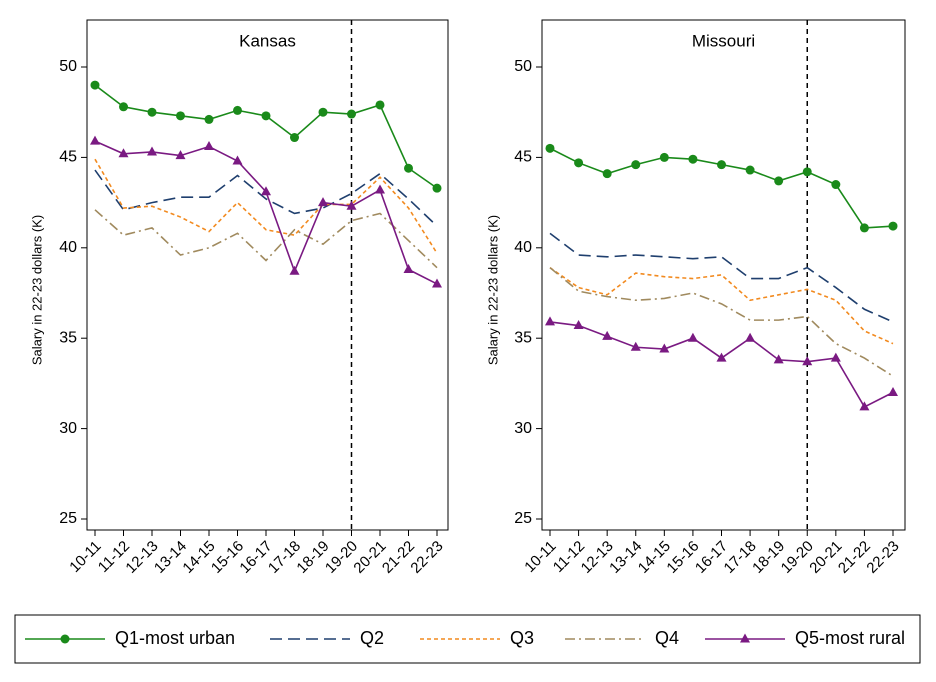  Describe the element at coordinates (797, 557) in the screenshot. I see `x-tick-label: 19-20` at that location.